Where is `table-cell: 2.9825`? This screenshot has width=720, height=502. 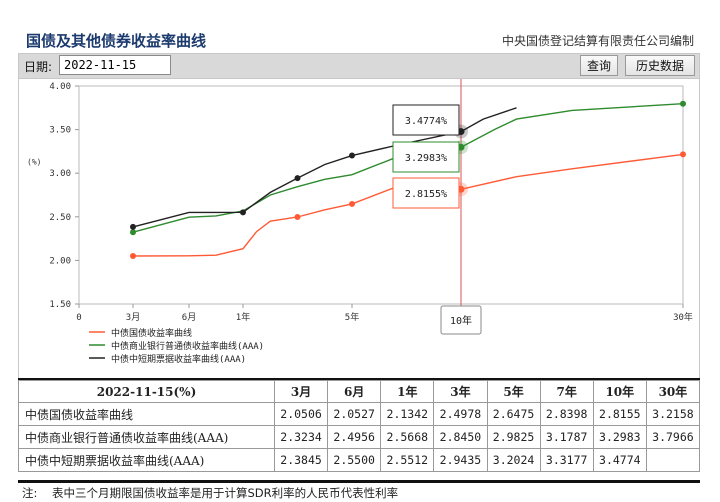
table-cell: 2.9825 is located at coordinates (513, 437).